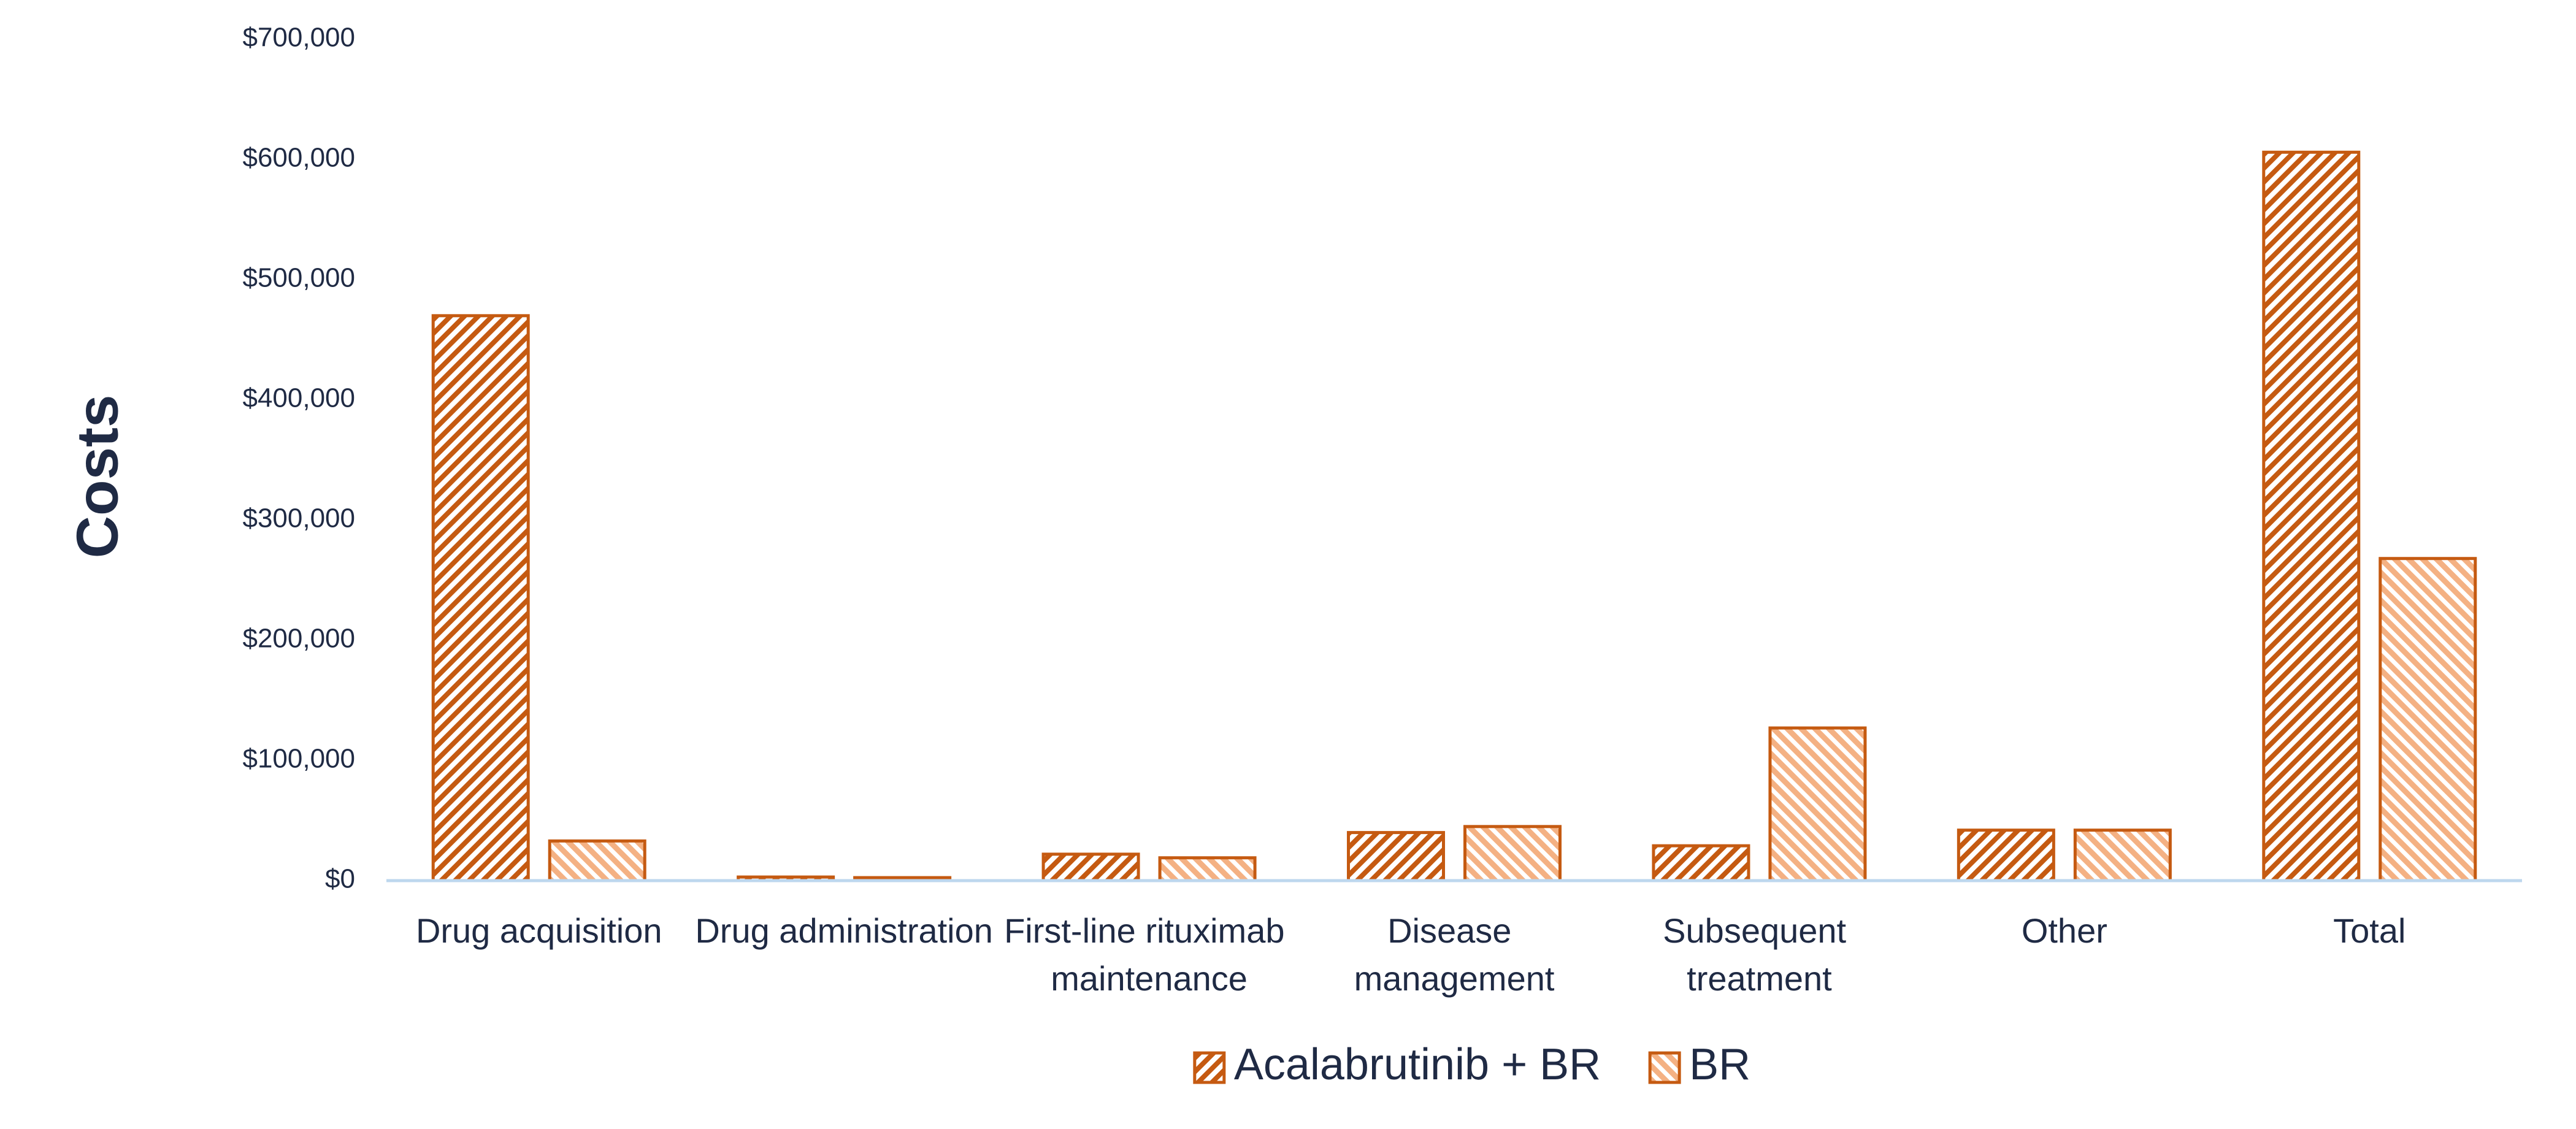 The height and width of the screenshot is (1129, 2576). Describe the element at coordinates (298, 38) in the screenshot. I see `y-tick-label: $700,000` at that location.